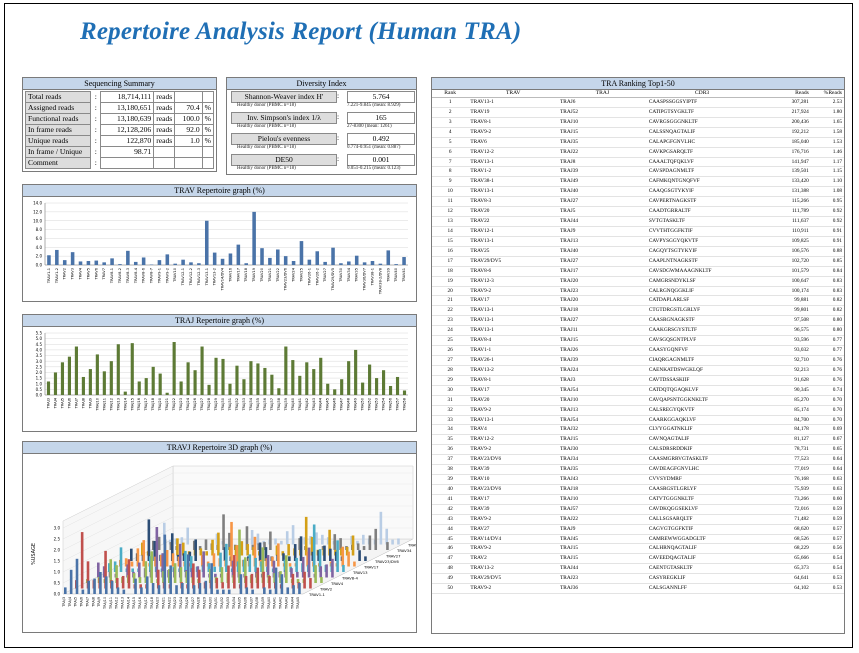 Image resolution: width=859 pixels, height=653 pixels. Describe the element at coordinates (602, 231) in the screenshot. I see `traj-cell: TRAJ9` at that location.